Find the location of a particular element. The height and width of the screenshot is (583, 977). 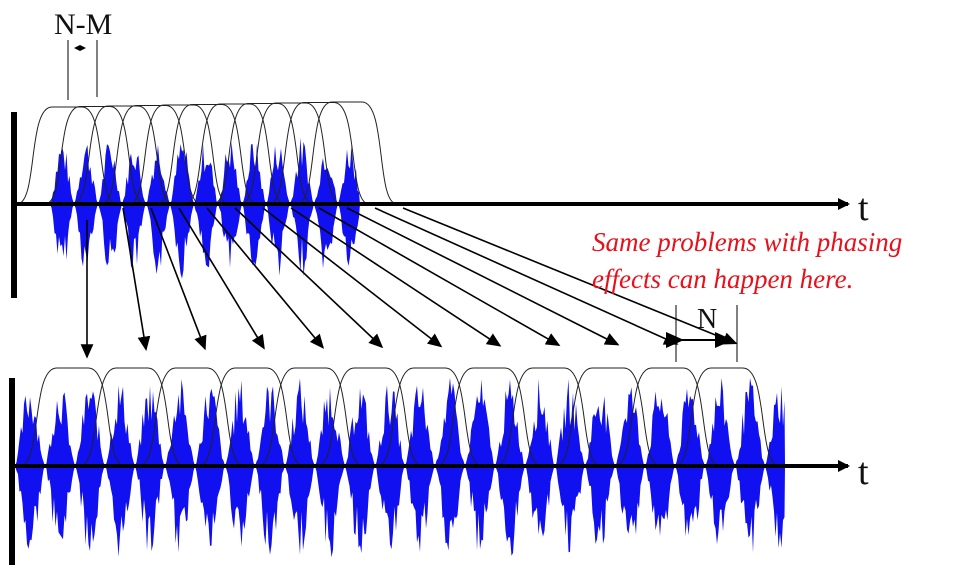

note-line-1: Same problems with phasing is located at coordinates (747, 242).